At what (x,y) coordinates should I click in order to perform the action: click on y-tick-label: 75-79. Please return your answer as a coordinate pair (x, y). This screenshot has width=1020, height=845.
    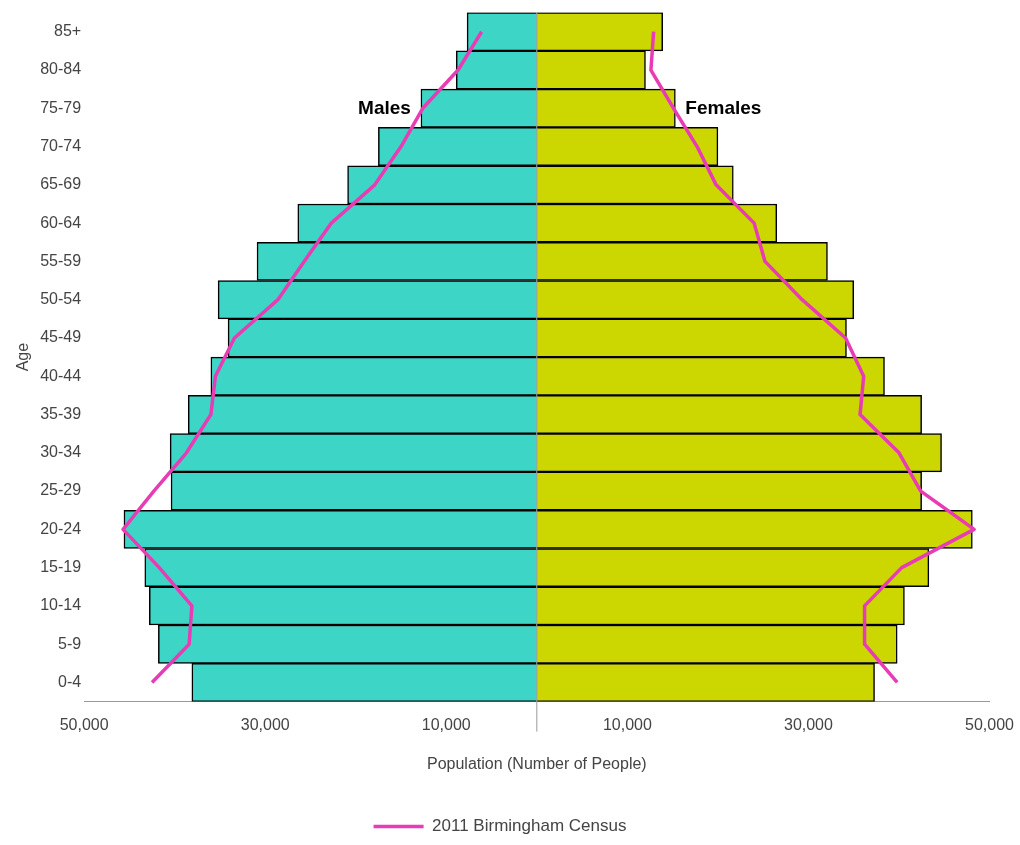
    Looking at the image, I should click on (61, 107).